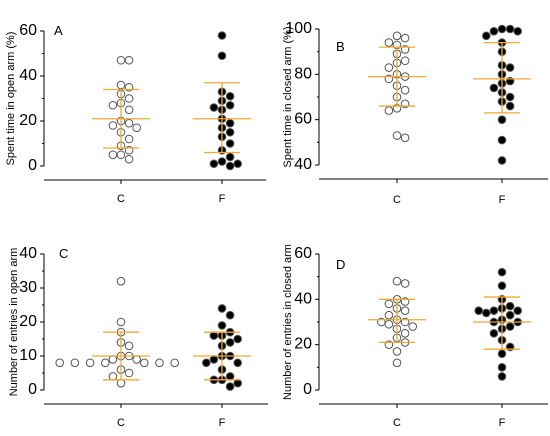 This screenshot has width=550, height=436. I want to click on panel-letter: A, so click(58, 30).